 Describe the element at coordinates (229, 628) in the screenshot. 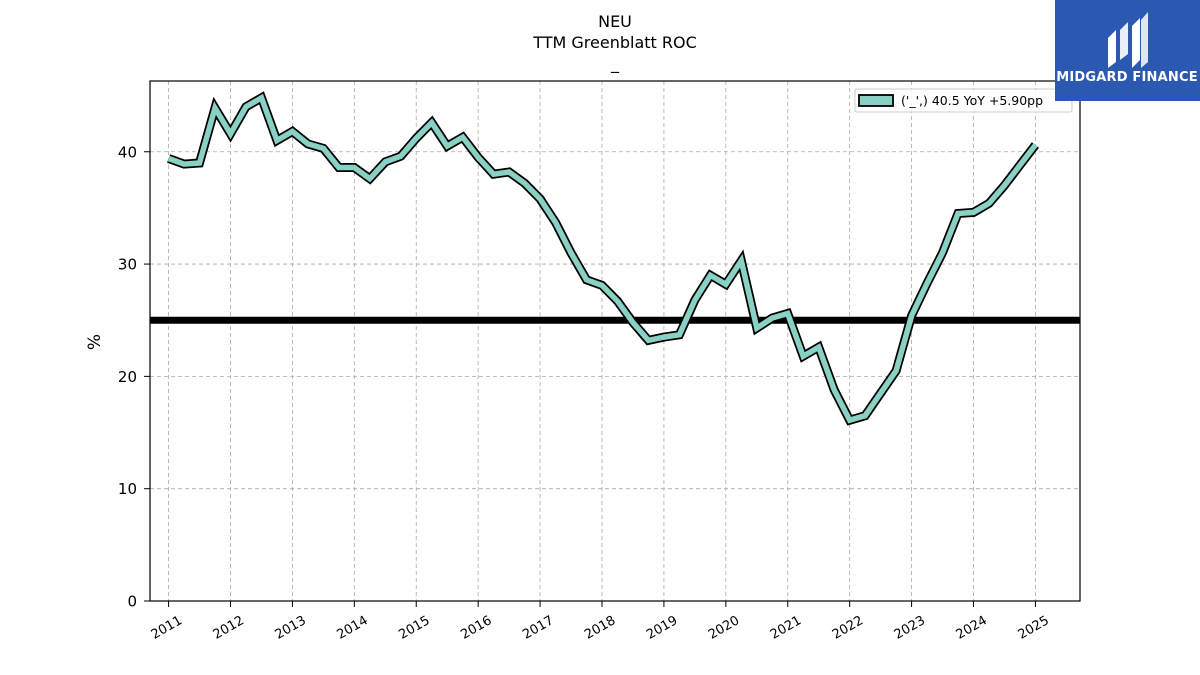

I see `x-tick-label: 2012` at that location.